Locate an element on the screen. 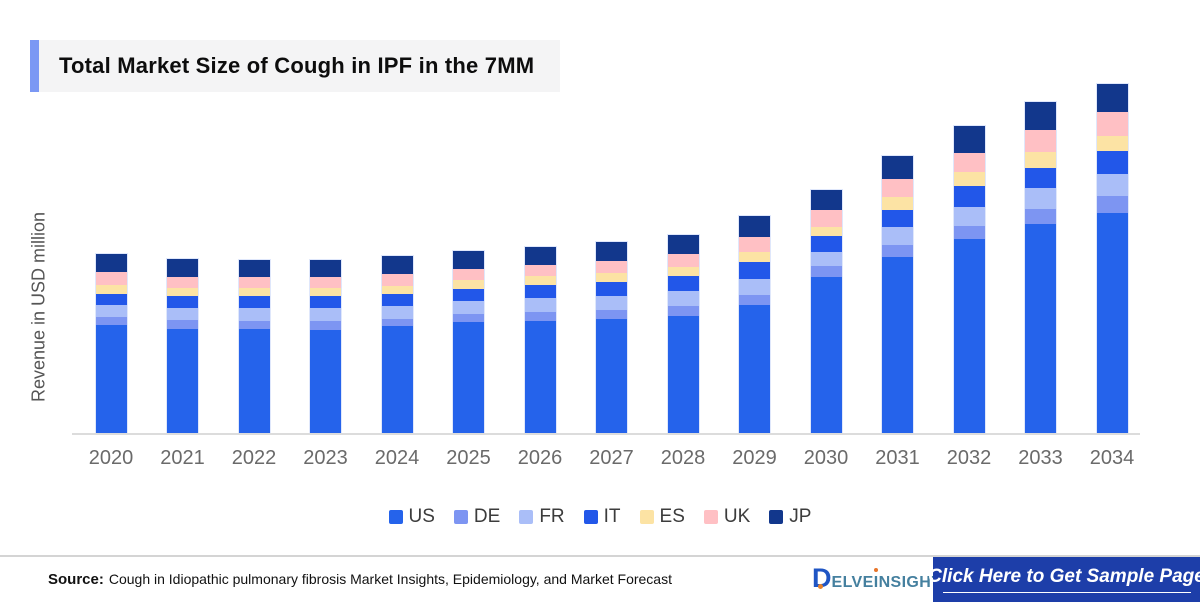 The height and width of the screenshot is (602, 1200). bar-segment-es-2025 is located at coordinates (468, 284).